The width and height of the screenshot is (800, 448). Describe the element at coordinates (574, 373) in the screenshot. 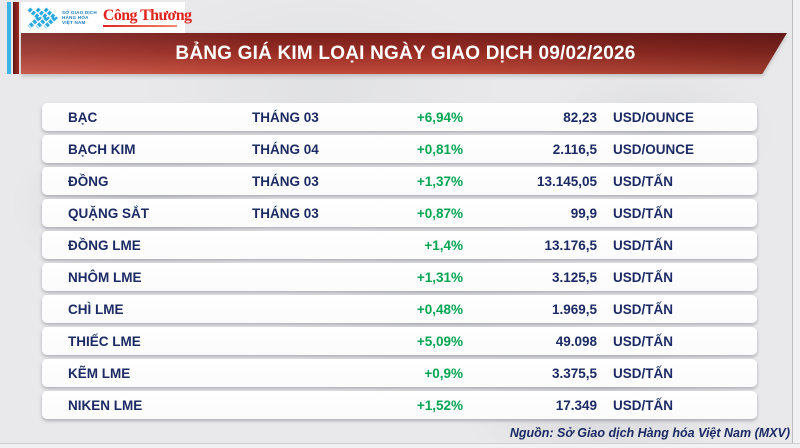

I see `price-value: 3.375,5` at that location.